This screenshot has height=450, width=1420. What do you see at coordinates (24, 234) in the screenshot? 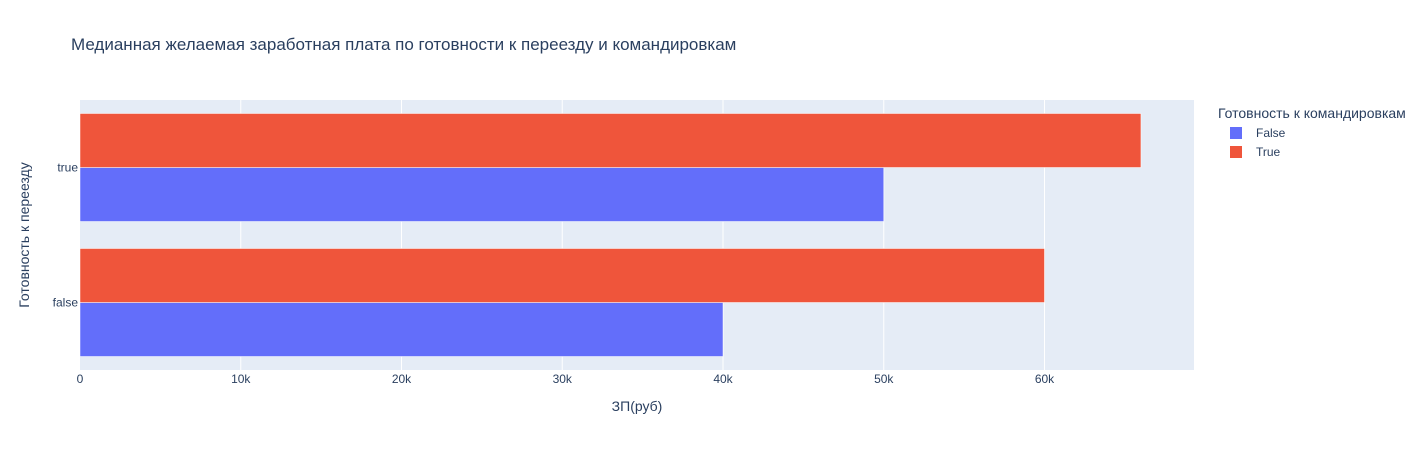
I see `y-axis-title: Готовность к переезду` at bounding box center [24, 234].